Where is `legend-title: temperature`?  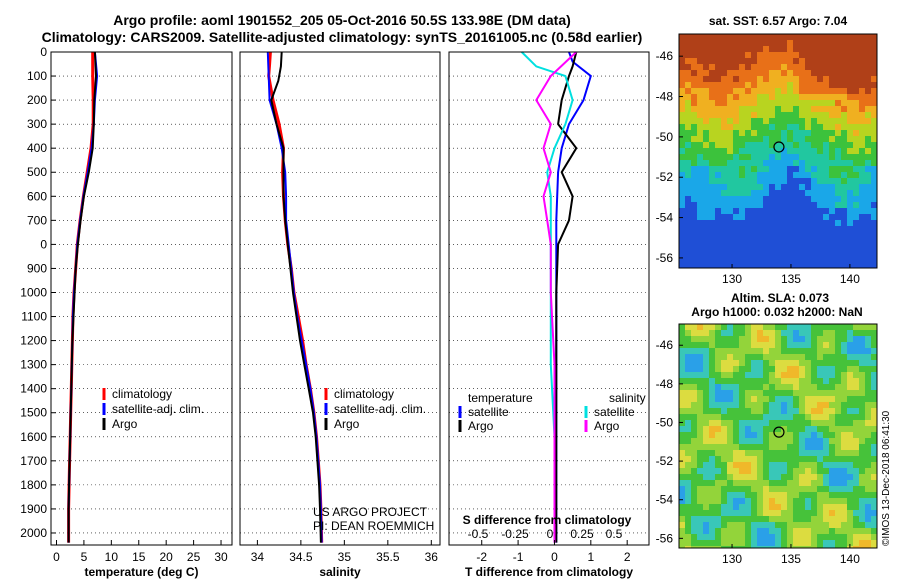
legend-title: temperature is located at coordinates (500, 398).